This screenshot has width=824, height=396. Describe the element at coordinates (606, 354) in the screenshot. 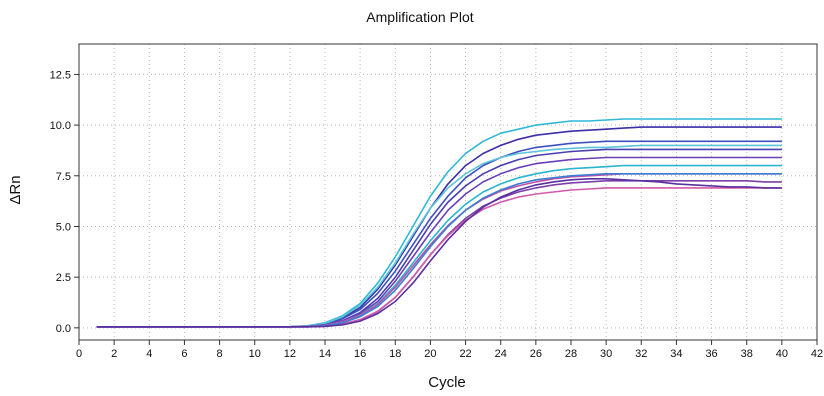

I see `x-tick-label: 30` at that location.